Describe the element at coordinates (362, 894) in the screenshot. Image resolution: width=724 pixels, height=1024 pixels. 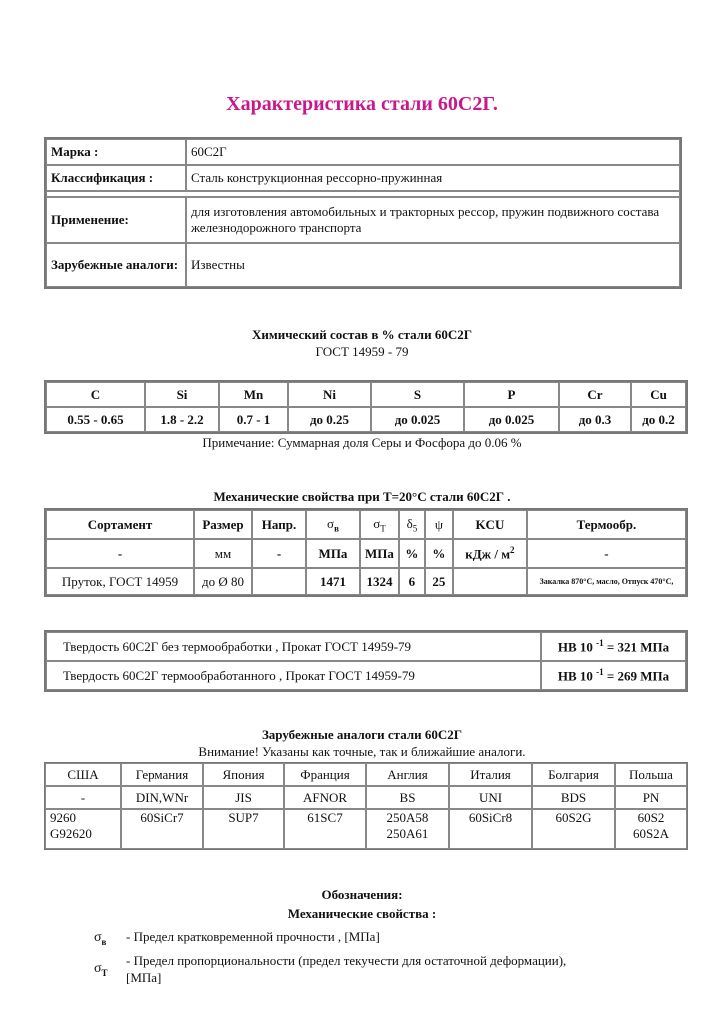
I see `legend-heading: Обозначения:` at that location.